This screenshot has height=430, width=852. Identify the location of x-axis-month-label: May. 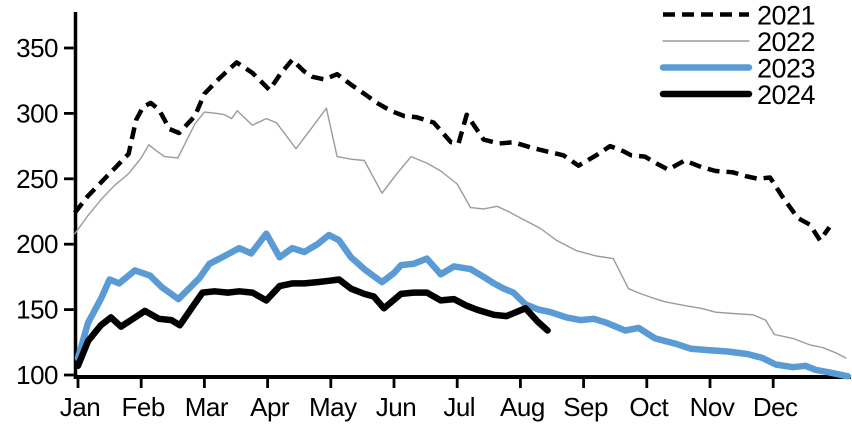
(333, 407).